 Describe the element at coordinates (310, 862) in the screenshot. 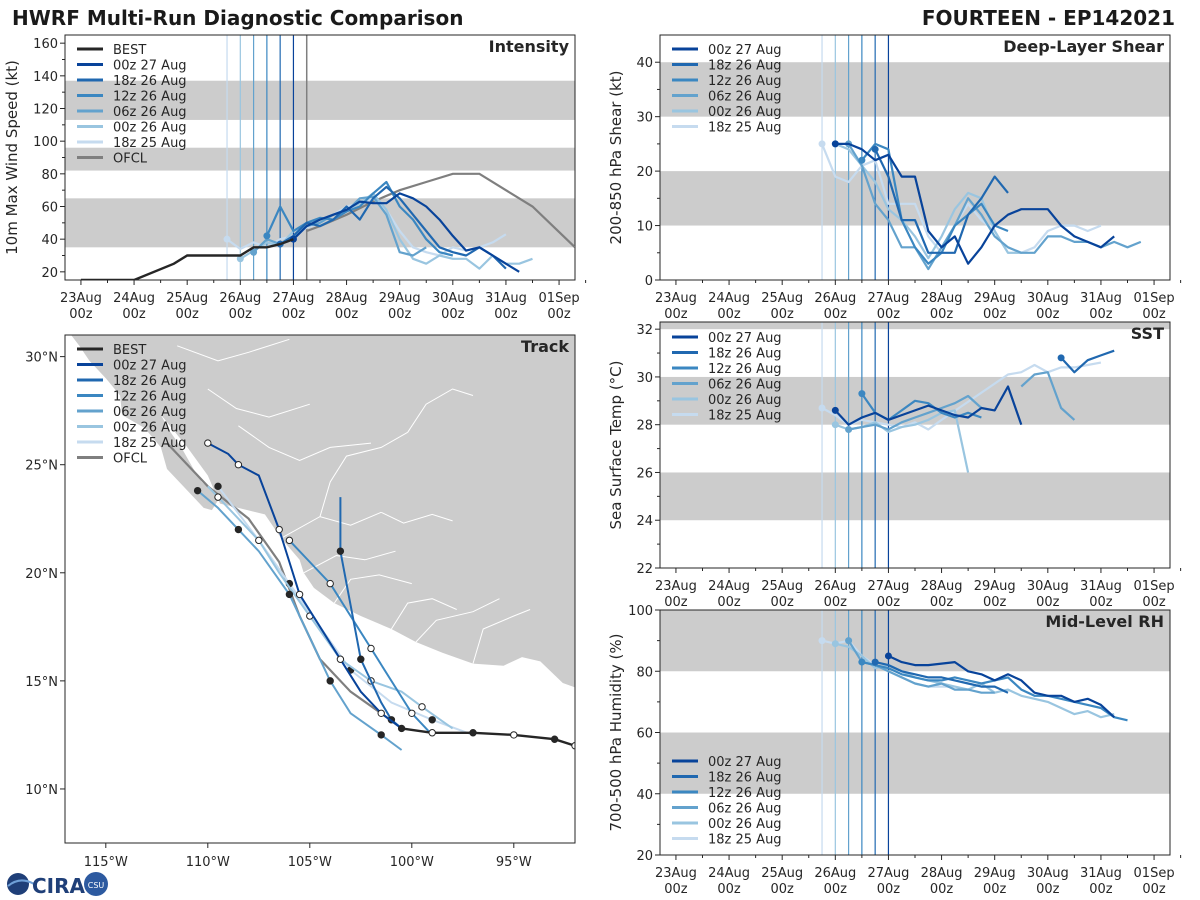

I see `x-tick-label: 105°W` at that location.